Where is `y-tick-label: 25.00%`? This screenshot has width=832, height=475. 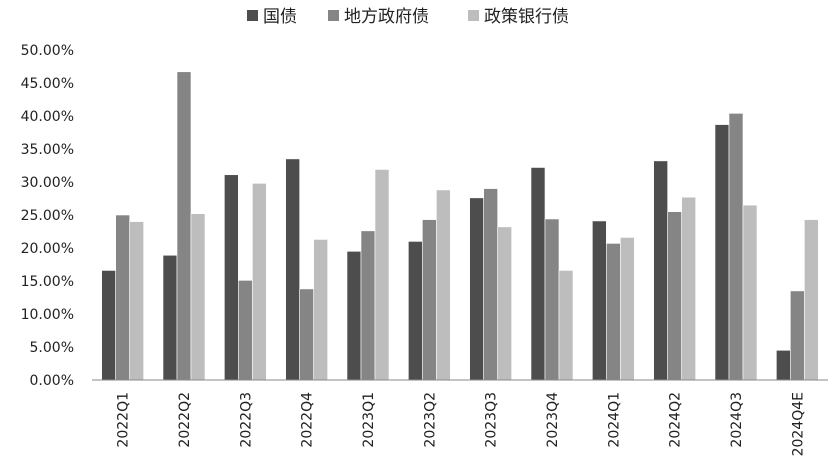 y-tick-label: 25.00% is located at coordinates (47, 216).